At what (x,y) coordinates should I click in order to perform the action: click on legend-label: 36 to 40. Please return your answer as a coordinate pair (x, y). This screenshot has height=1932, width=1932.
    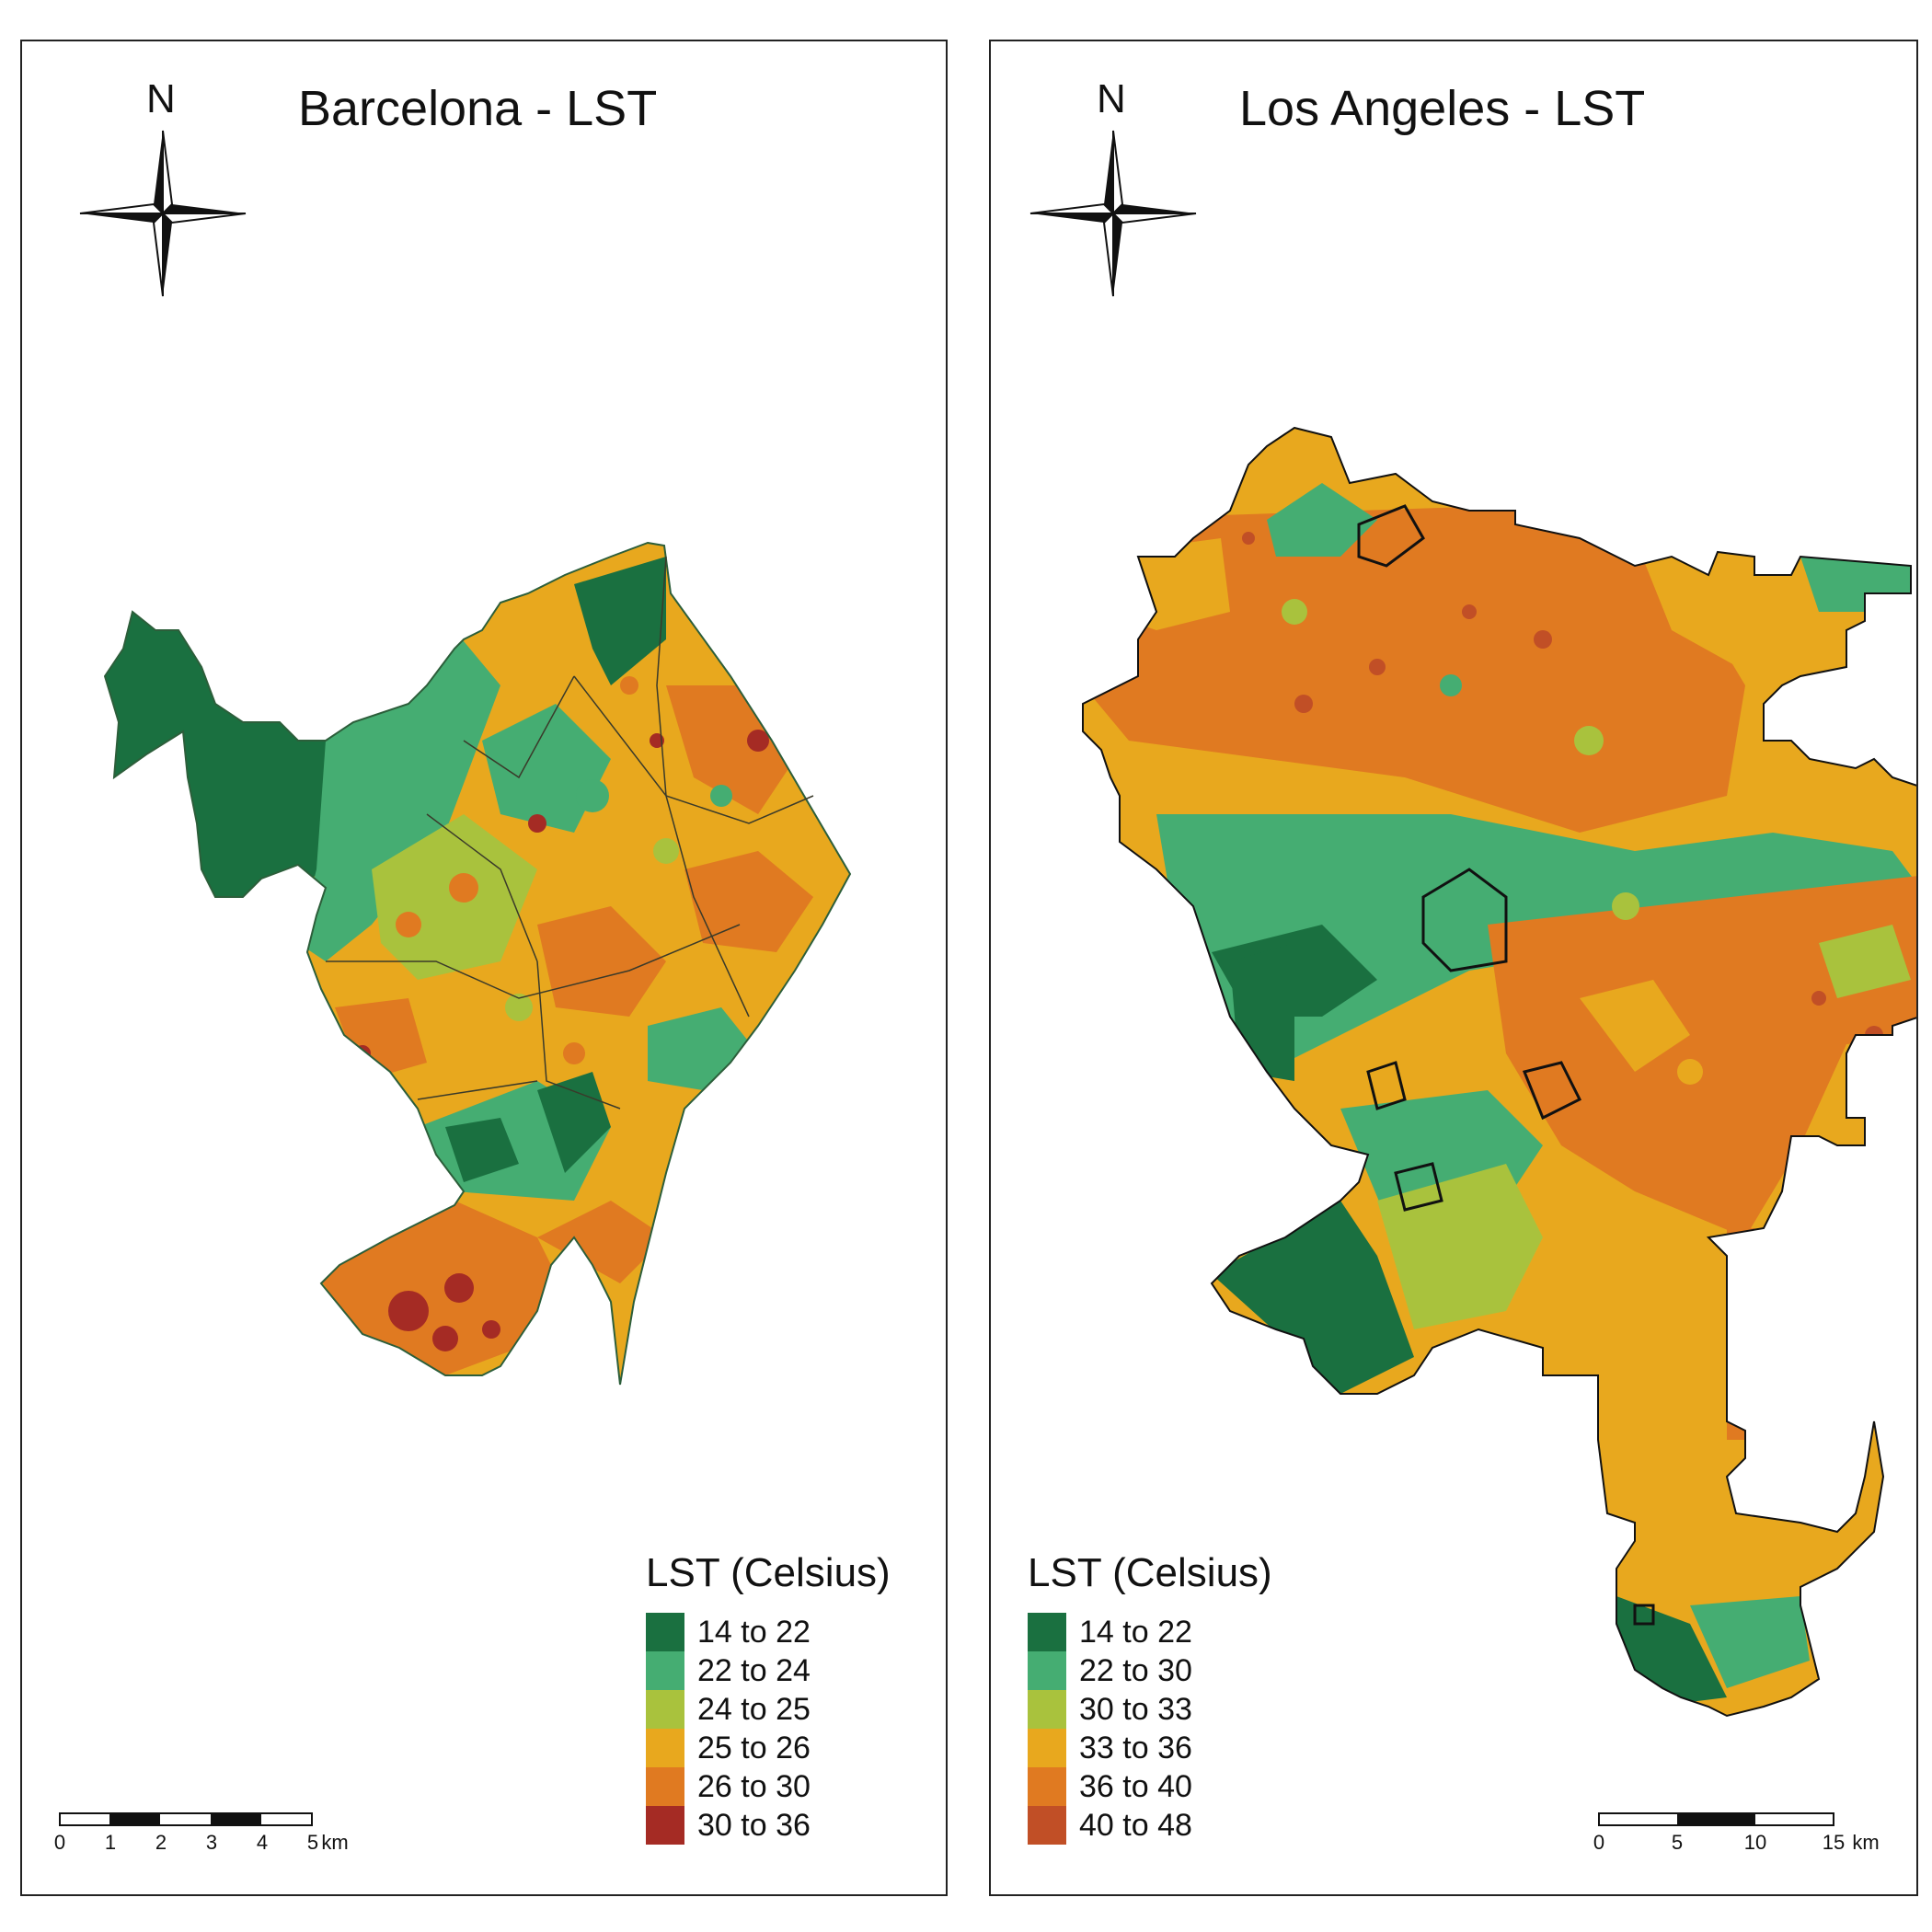
    Looking at the image, I should click on (1135, 1786).